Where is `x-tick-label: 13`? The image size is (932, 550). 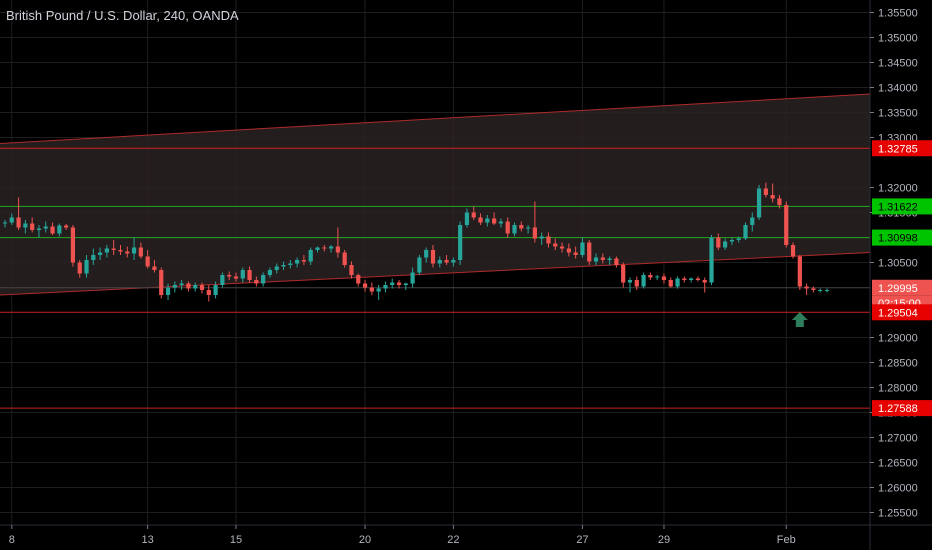
x-tick-label: 13 is located at coordinates (148, 540).